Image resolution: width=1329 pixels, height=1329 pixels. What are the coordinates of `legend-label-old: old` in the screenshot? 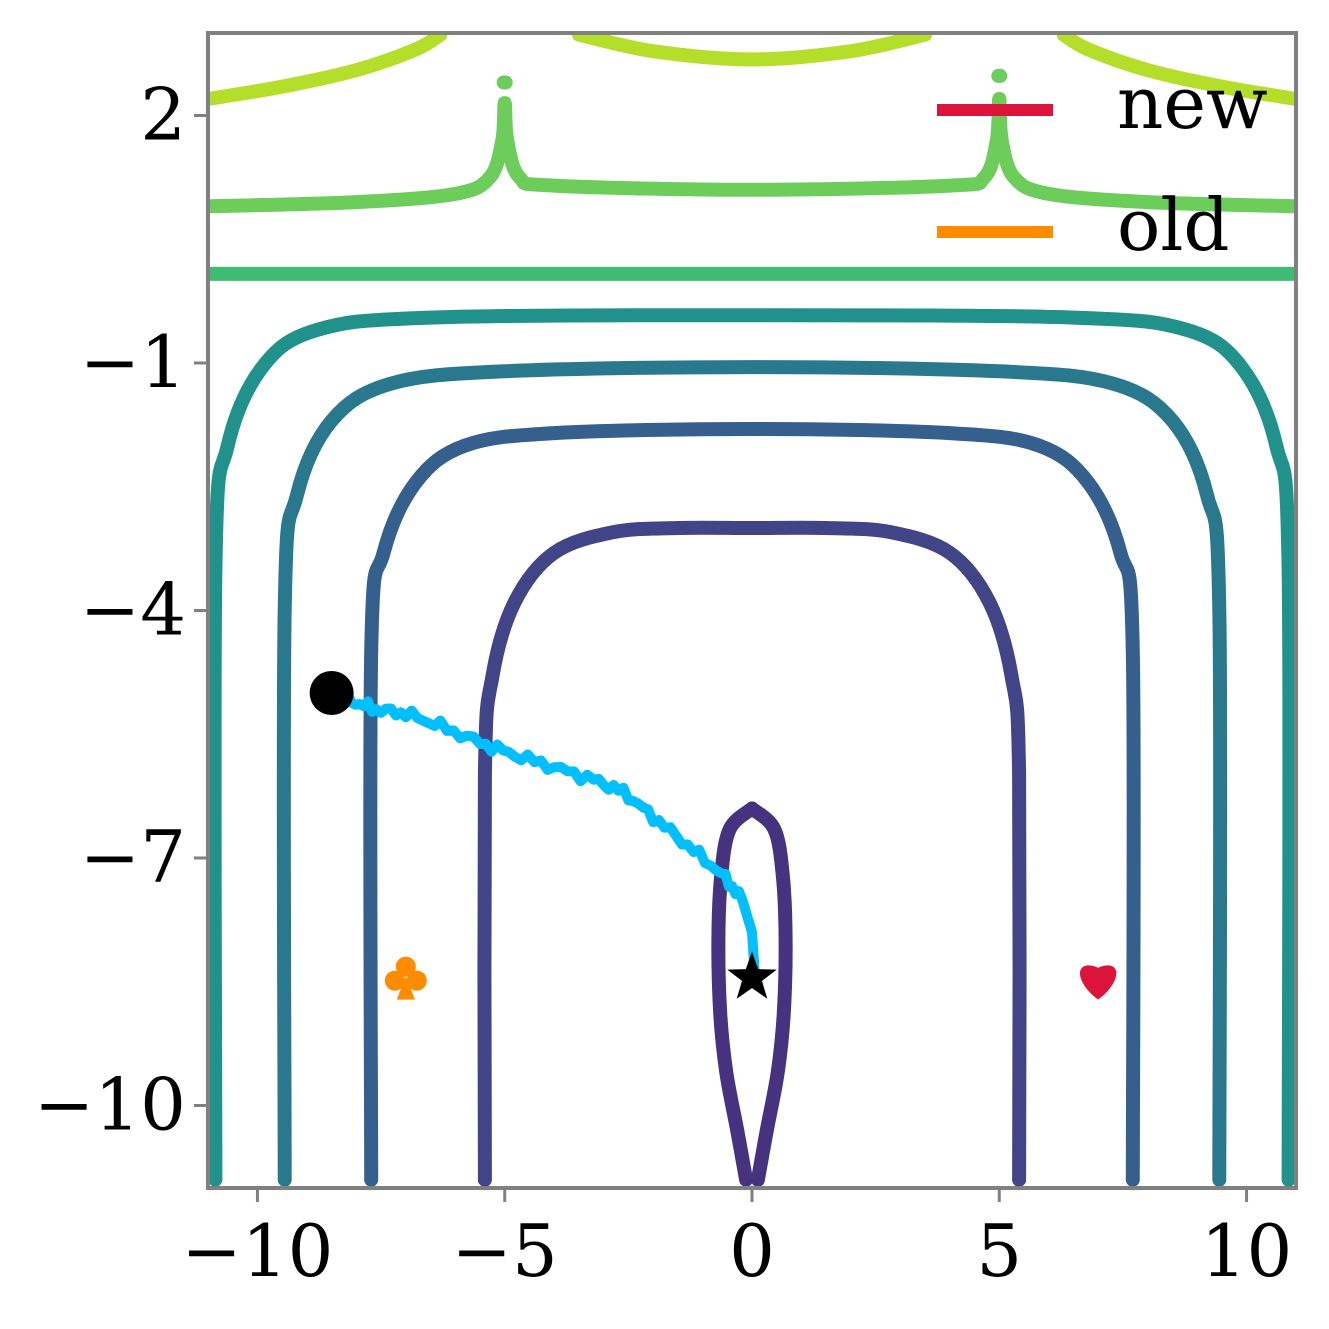 It's located at (1173, 225).